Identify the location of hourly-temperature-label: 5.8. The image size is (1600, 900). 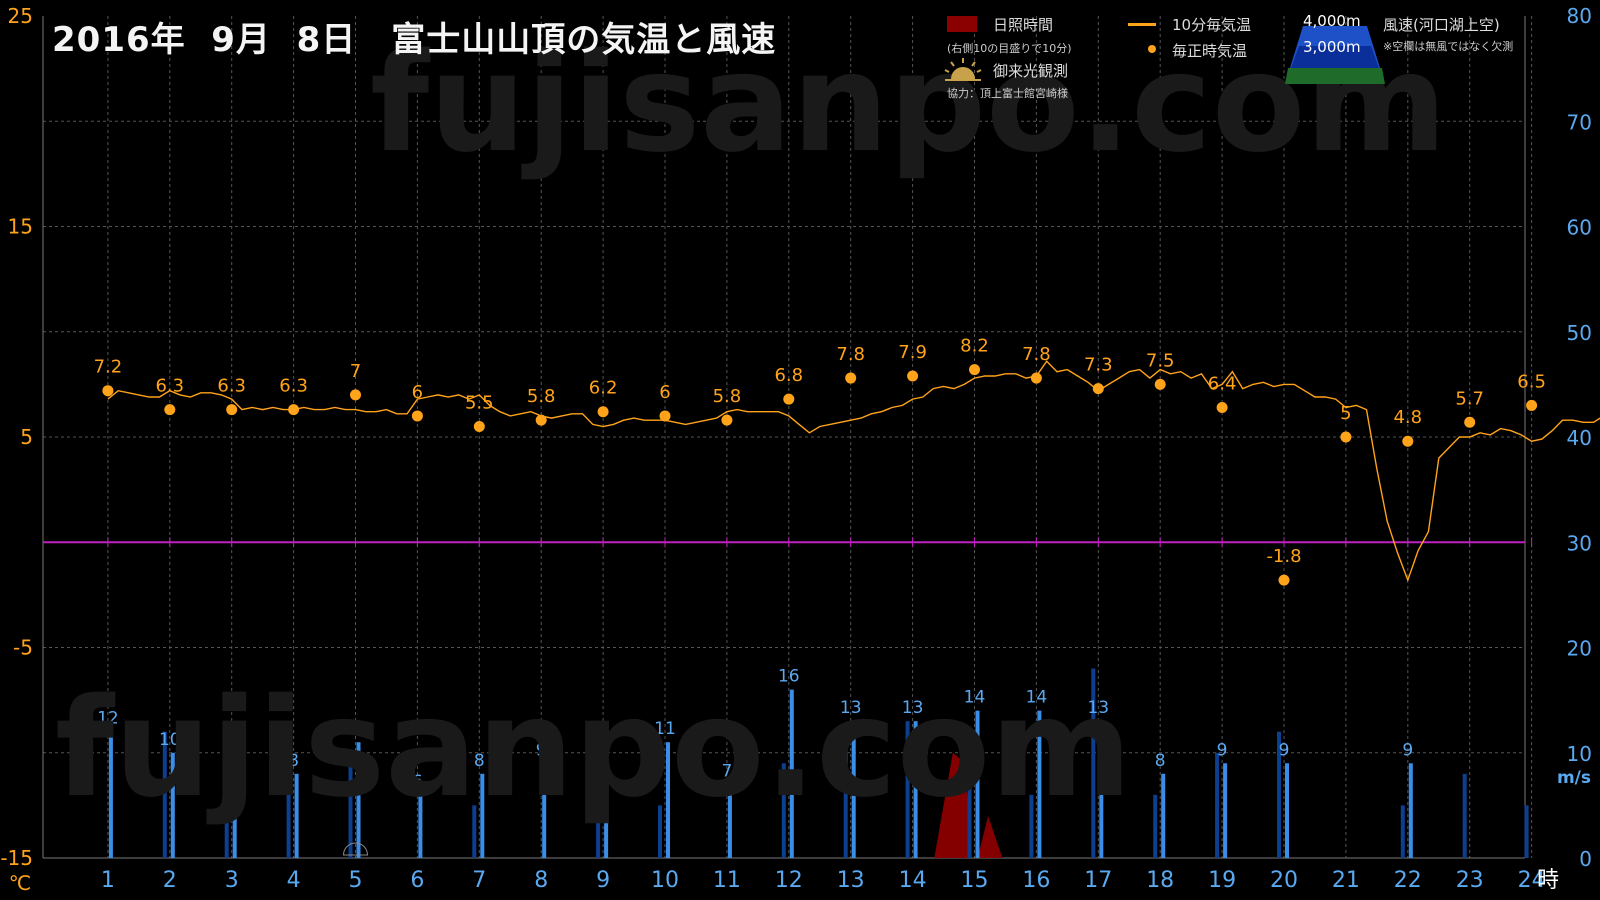
(727, 396).